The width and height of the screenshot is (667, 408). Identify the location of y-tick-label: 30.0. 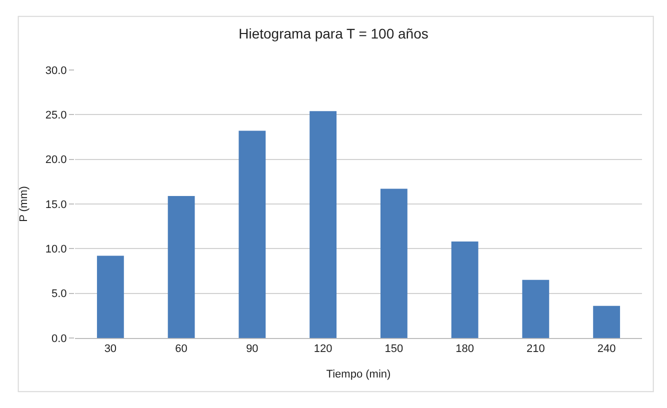
(56, 70).